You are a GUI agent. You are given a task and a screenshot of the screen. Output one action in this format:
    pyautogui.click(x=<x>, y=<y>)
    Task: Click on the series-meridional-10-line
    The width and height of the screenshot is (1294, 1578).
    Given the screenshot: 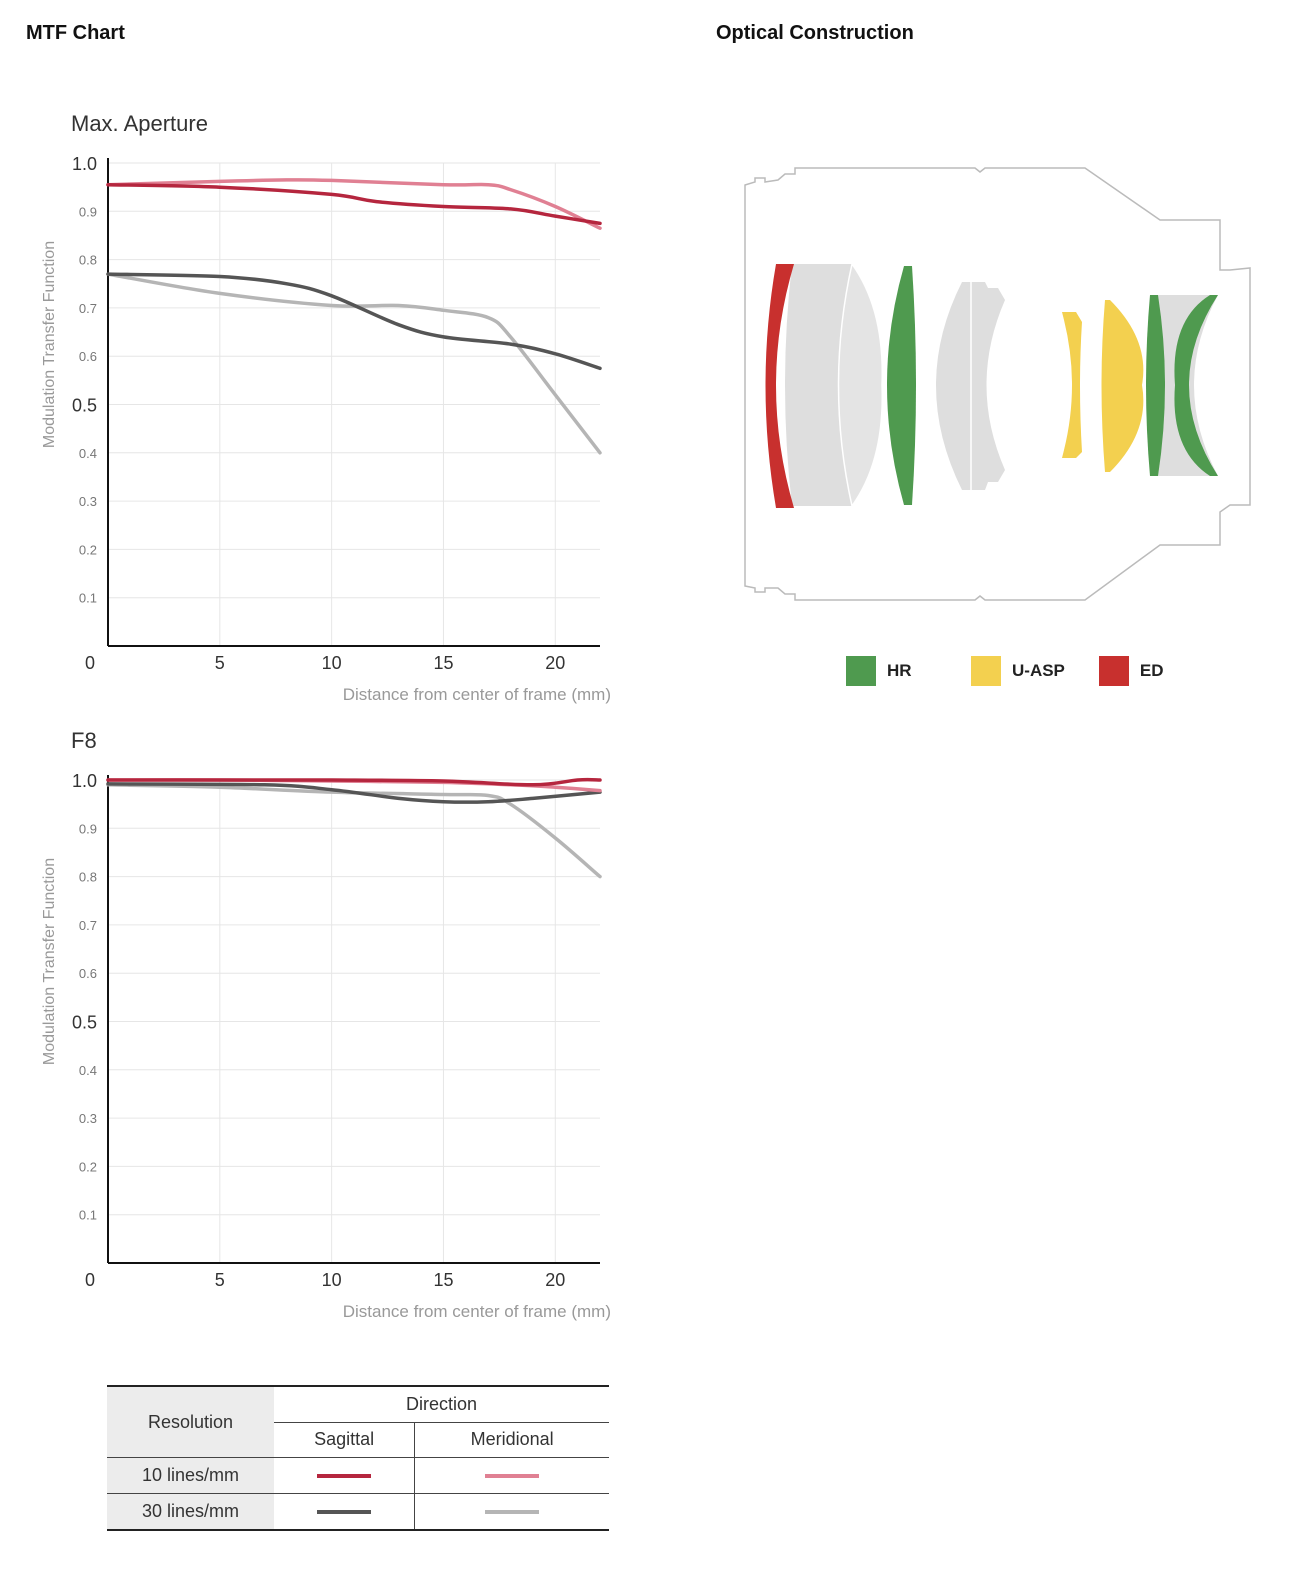 What is the action you would take?
    pyautogui.click(x=354, y=204)
    